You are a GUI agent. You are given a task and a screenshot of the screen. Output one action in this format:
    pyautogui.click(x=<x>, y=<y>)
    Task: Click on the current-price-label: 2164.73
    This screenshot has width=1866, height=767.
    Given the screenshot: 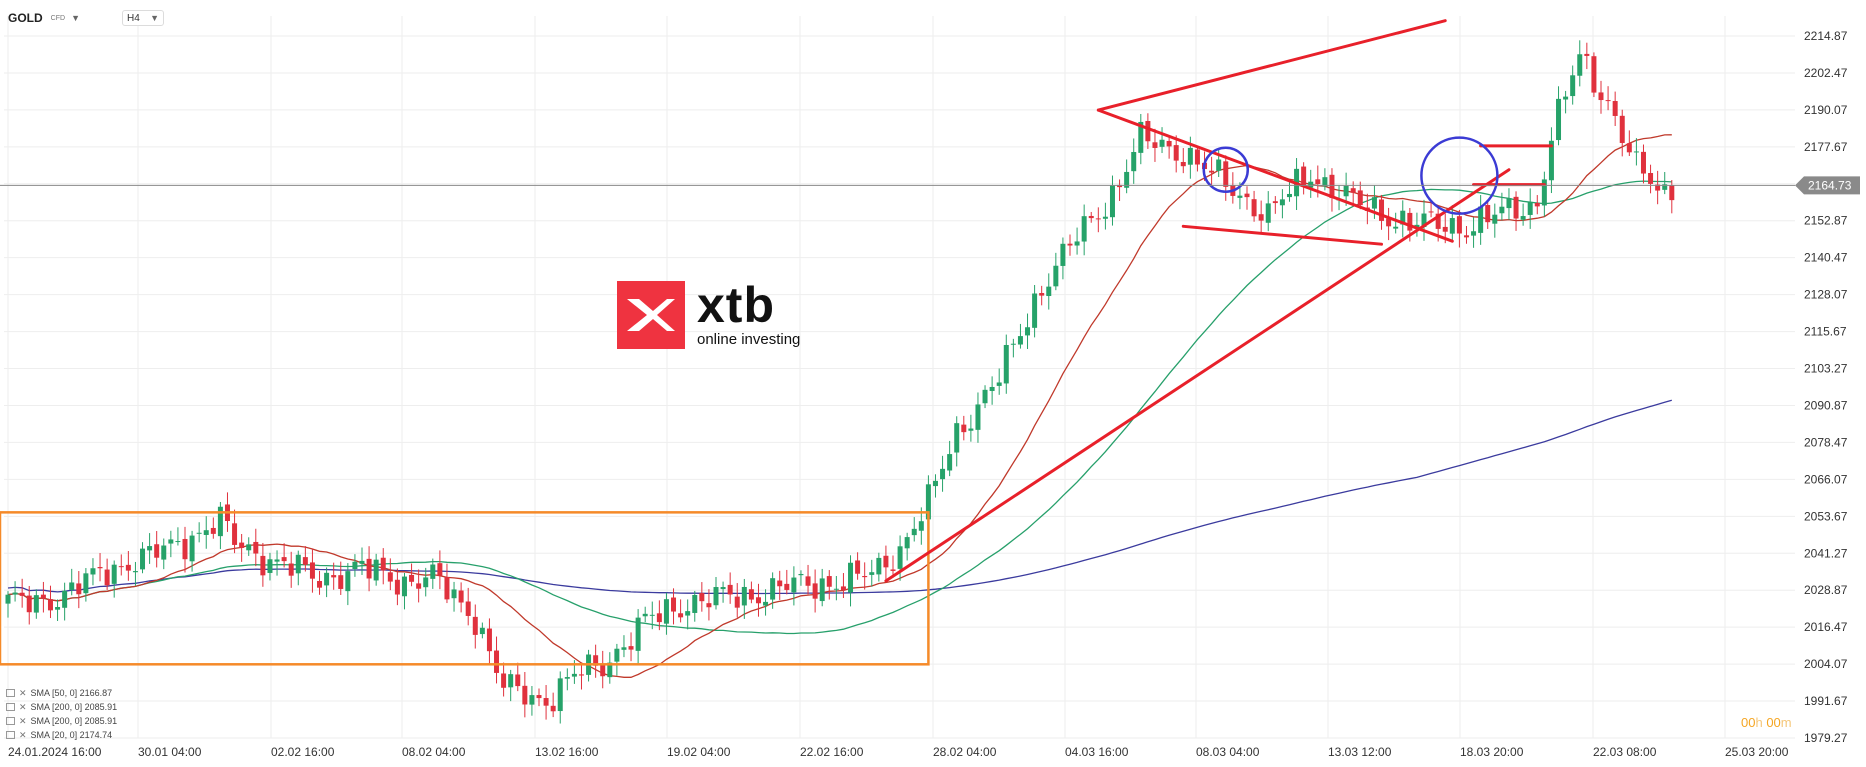 What is the action you would take?
    pyautogui.click(x=1830, y=185)
    